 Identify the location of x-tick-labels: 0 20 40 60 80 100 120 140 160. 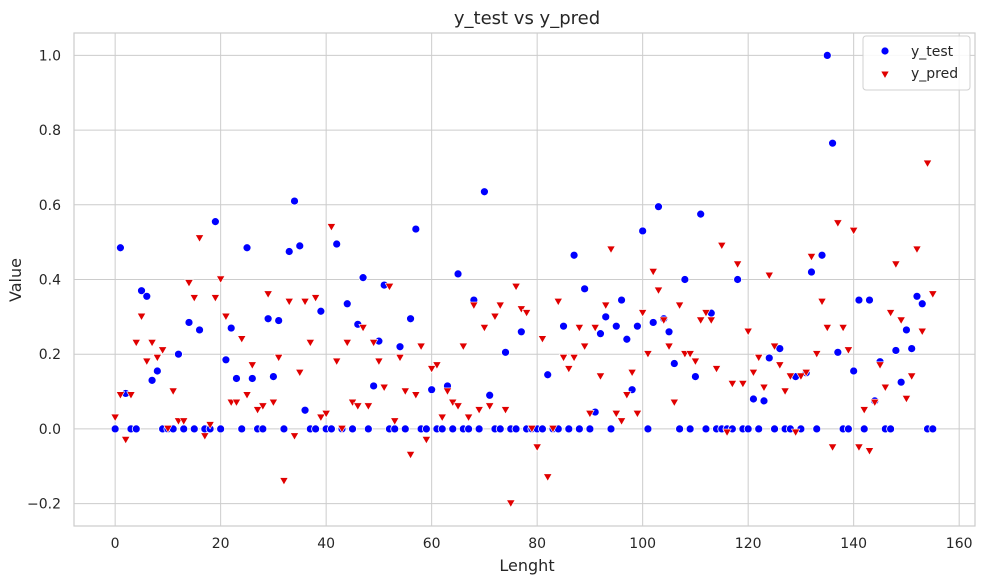
(542, 544).